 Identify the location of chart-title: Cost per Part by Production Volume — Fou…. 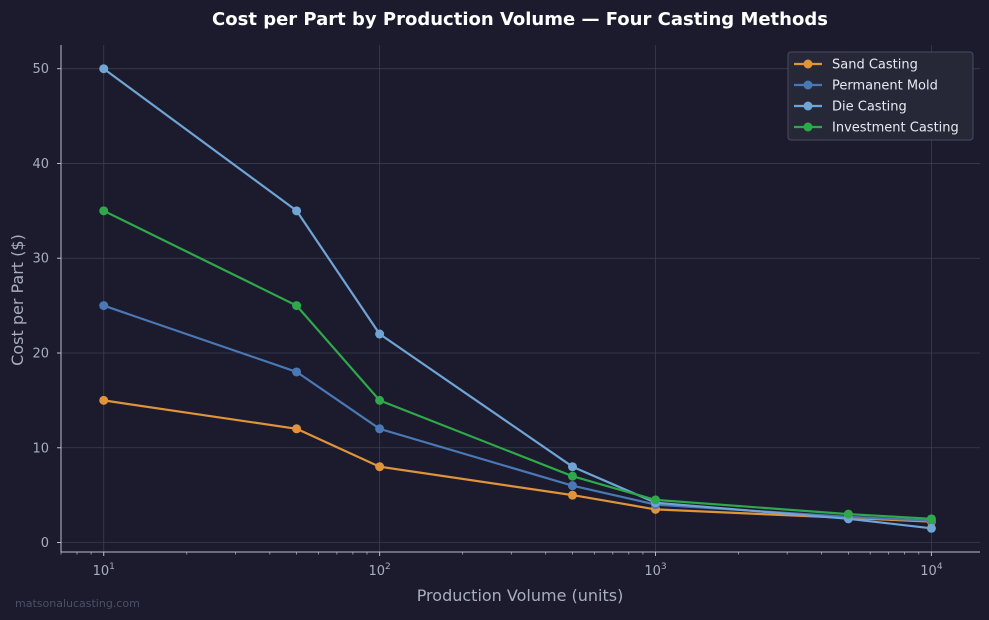
(520, 19).